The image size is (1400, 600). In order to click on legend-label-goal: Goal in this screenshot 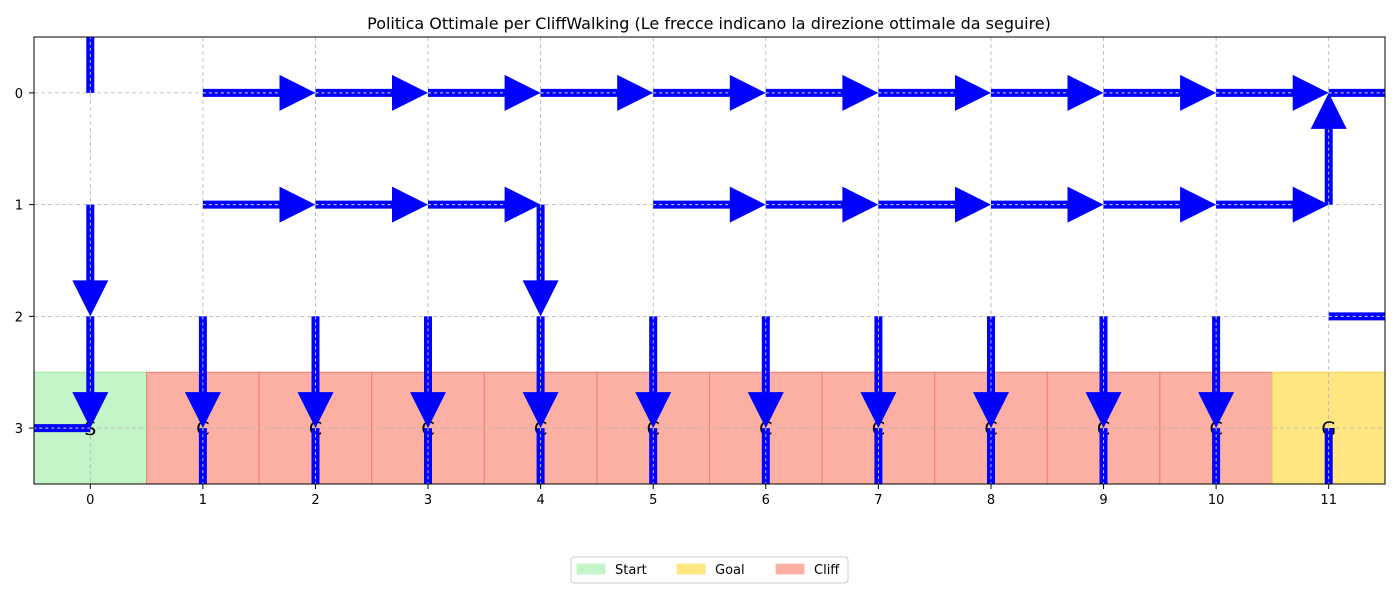, I will do `click(730, 570)`.